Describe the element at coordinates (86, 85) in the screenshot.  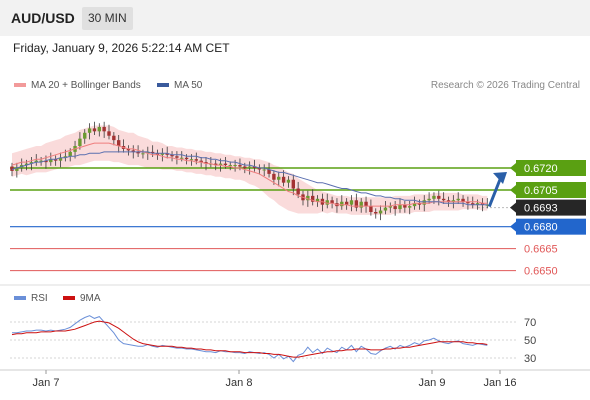
I see `legend-ma20-label: MA 20 + Bollinger Bands` at that location.